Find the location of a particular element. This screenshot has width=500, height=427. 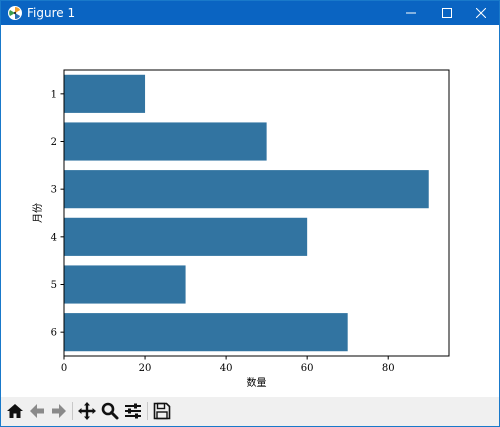

save-icon is located at coordinates (162, 411).